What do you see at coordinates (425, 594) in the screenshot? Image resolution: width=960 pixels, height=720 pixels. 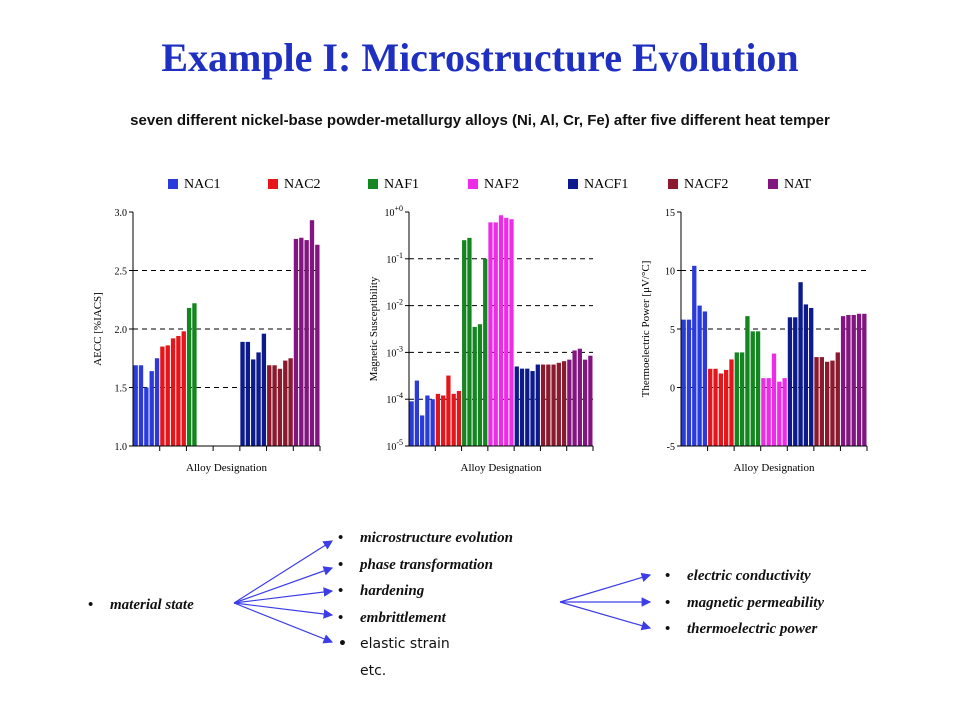 I see `list-item: hardening` at bounding box center [425, 594].